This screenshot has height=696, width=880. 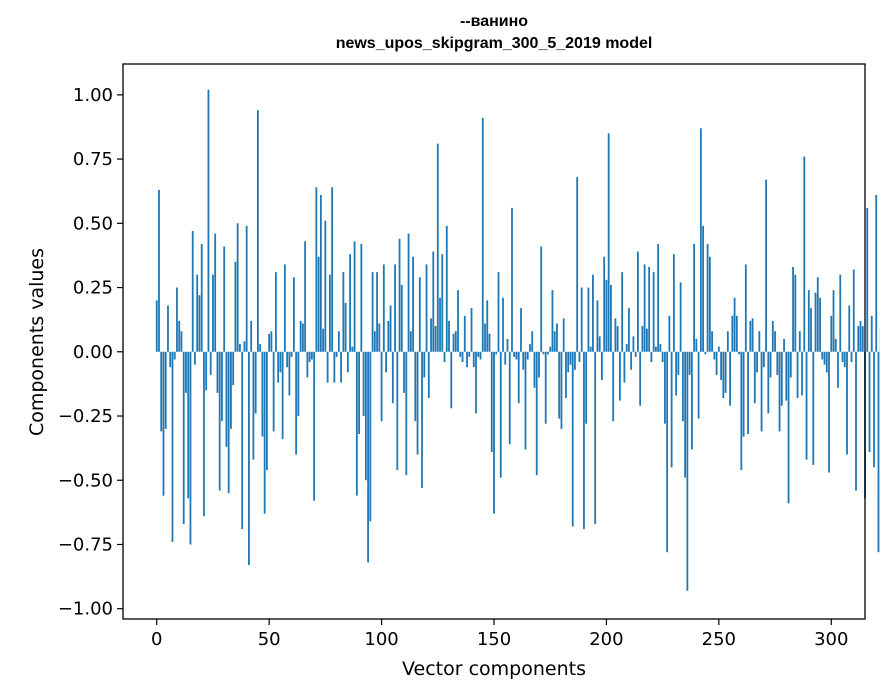 I want to click on y-tick-label: 1.00, so click(x=93, y=95).